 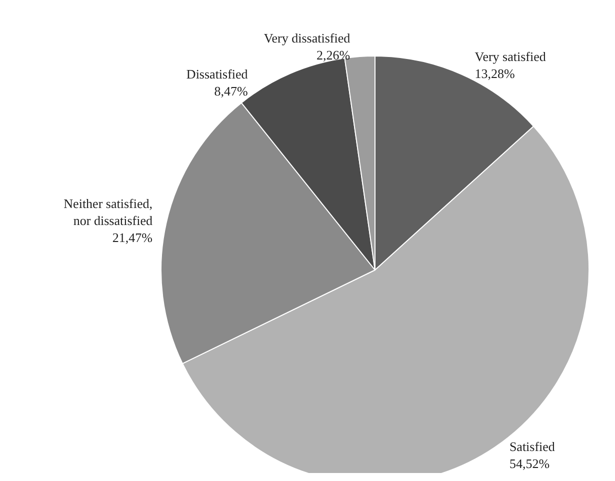 What do you see at coordinates (217, 74) in the screenshot?
I see `slice-label: Dissatisfied` at bounding box center [217, 74].